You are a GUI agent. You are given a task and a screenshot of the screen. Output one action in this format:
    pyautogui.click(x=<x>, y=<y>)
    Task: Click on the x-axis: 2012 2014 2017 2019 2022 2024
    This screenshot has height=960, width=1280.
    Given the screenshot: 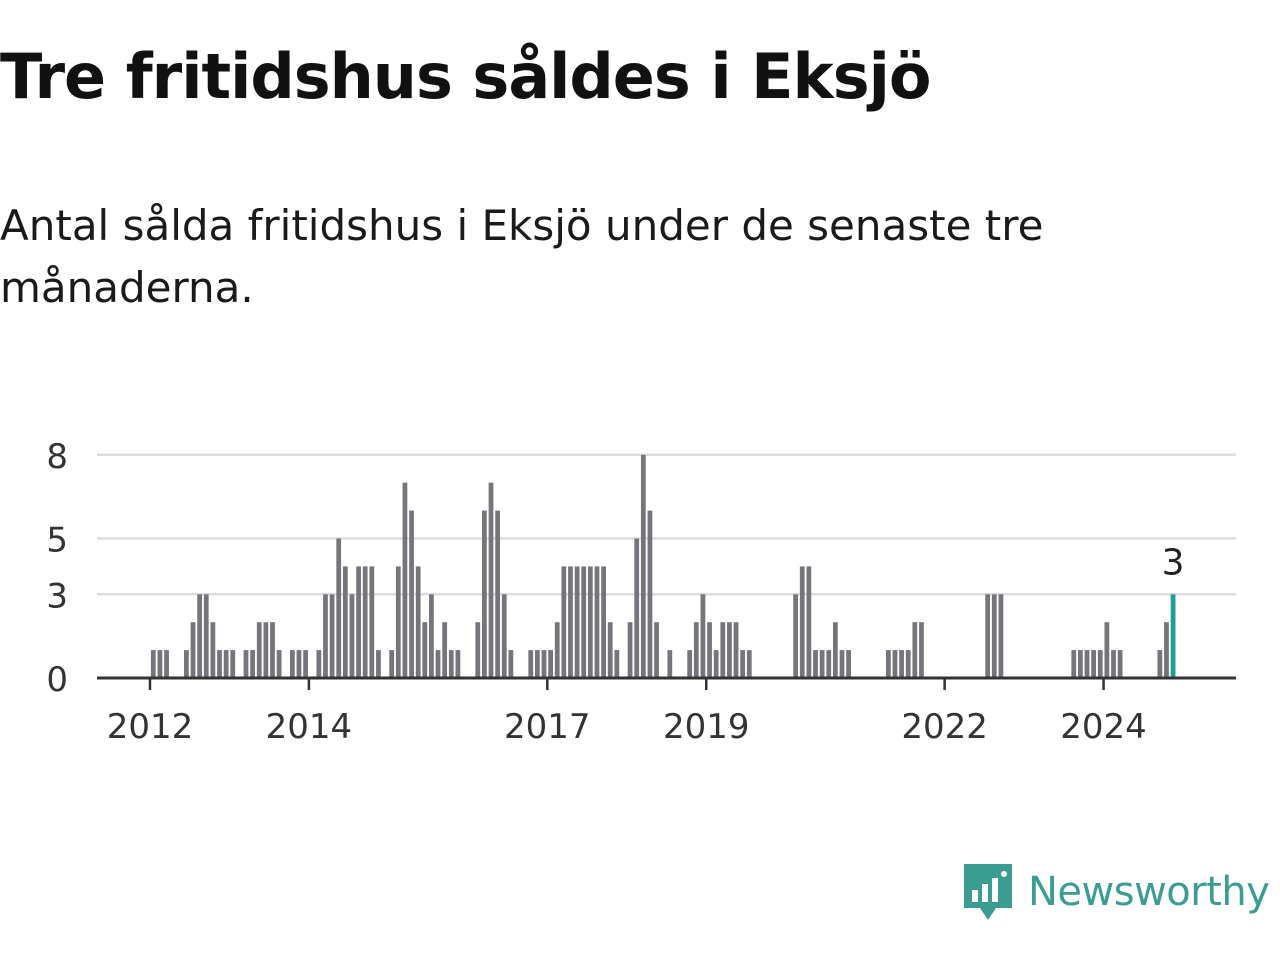 What is the action you would take?
    pyautogui.click(x=666, y=711)
    